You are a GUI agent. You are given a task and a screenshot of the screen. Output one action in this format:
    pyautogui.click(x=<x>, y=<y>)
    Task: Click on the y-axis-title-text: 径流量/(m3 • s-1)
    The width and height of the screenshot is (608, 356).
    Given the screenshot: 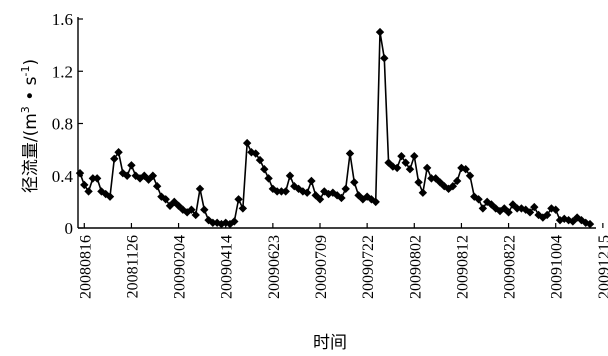 What is the action you would take?
    pyautogui.click(x=30, y=126)
    